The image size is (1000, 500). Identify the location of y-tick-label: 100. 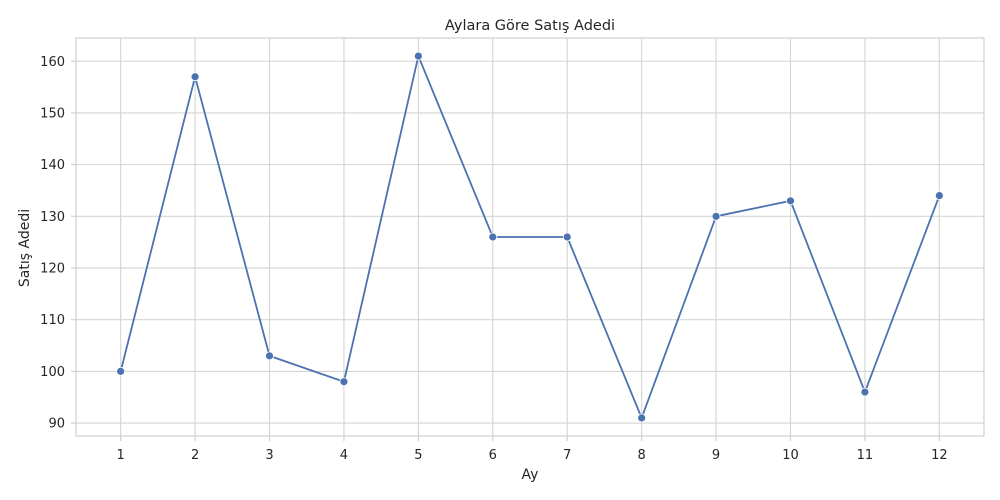
(52, 372).